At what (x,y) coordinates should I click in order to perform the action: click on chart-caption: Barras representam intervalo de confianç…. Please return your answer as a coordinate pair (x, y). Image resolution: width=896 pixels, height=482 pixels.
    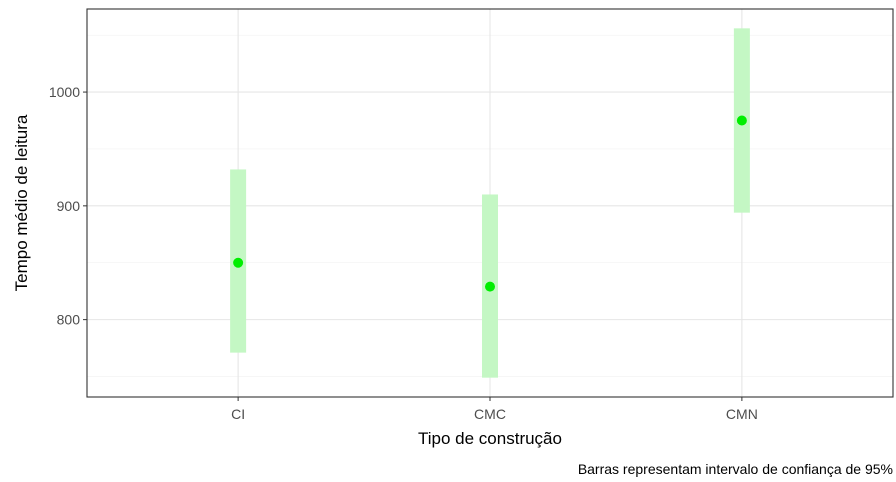
    Looking at the image, I should click on (735, 469).